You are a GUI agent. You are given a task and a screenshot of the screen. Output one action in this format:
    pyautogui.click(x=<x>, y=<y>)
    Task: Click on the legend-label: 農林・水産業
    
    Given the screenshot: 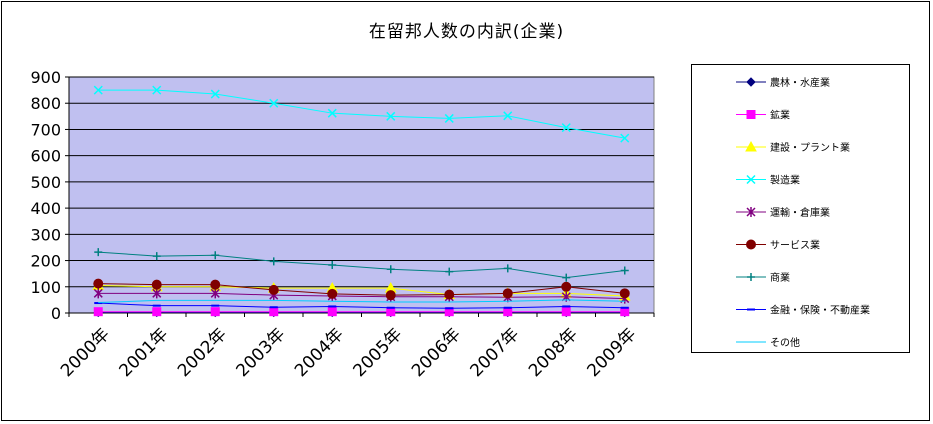 What is the action you would take?
    pyautogui.click(x=800, y=82)
    